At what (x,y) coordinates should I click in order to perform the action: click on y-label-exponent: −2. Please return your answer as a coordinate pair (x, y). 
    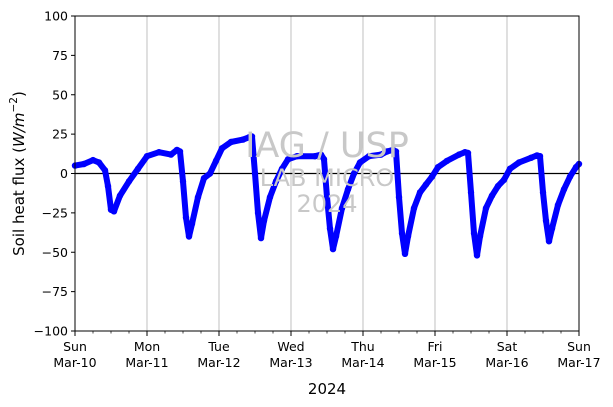
    Looking at the image, I should click on (14, 104).